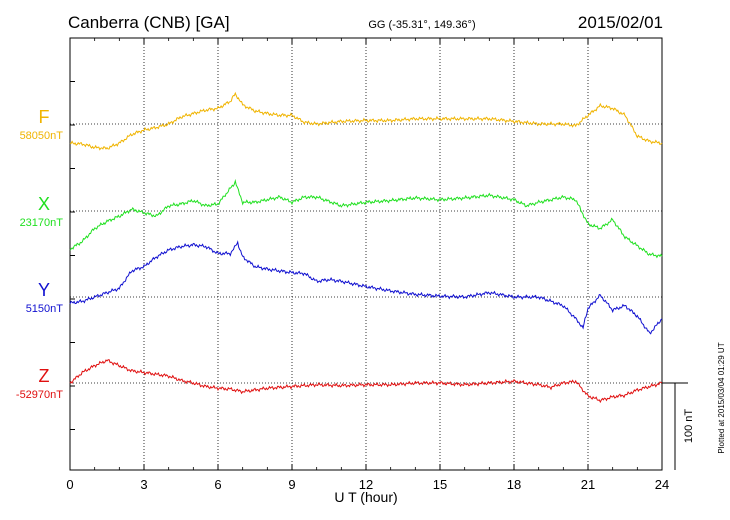 The image size is (730, 520). Describe the element at coordinates (366, 484) in the screenshot. I see `x-tick-label: 12` at that location.